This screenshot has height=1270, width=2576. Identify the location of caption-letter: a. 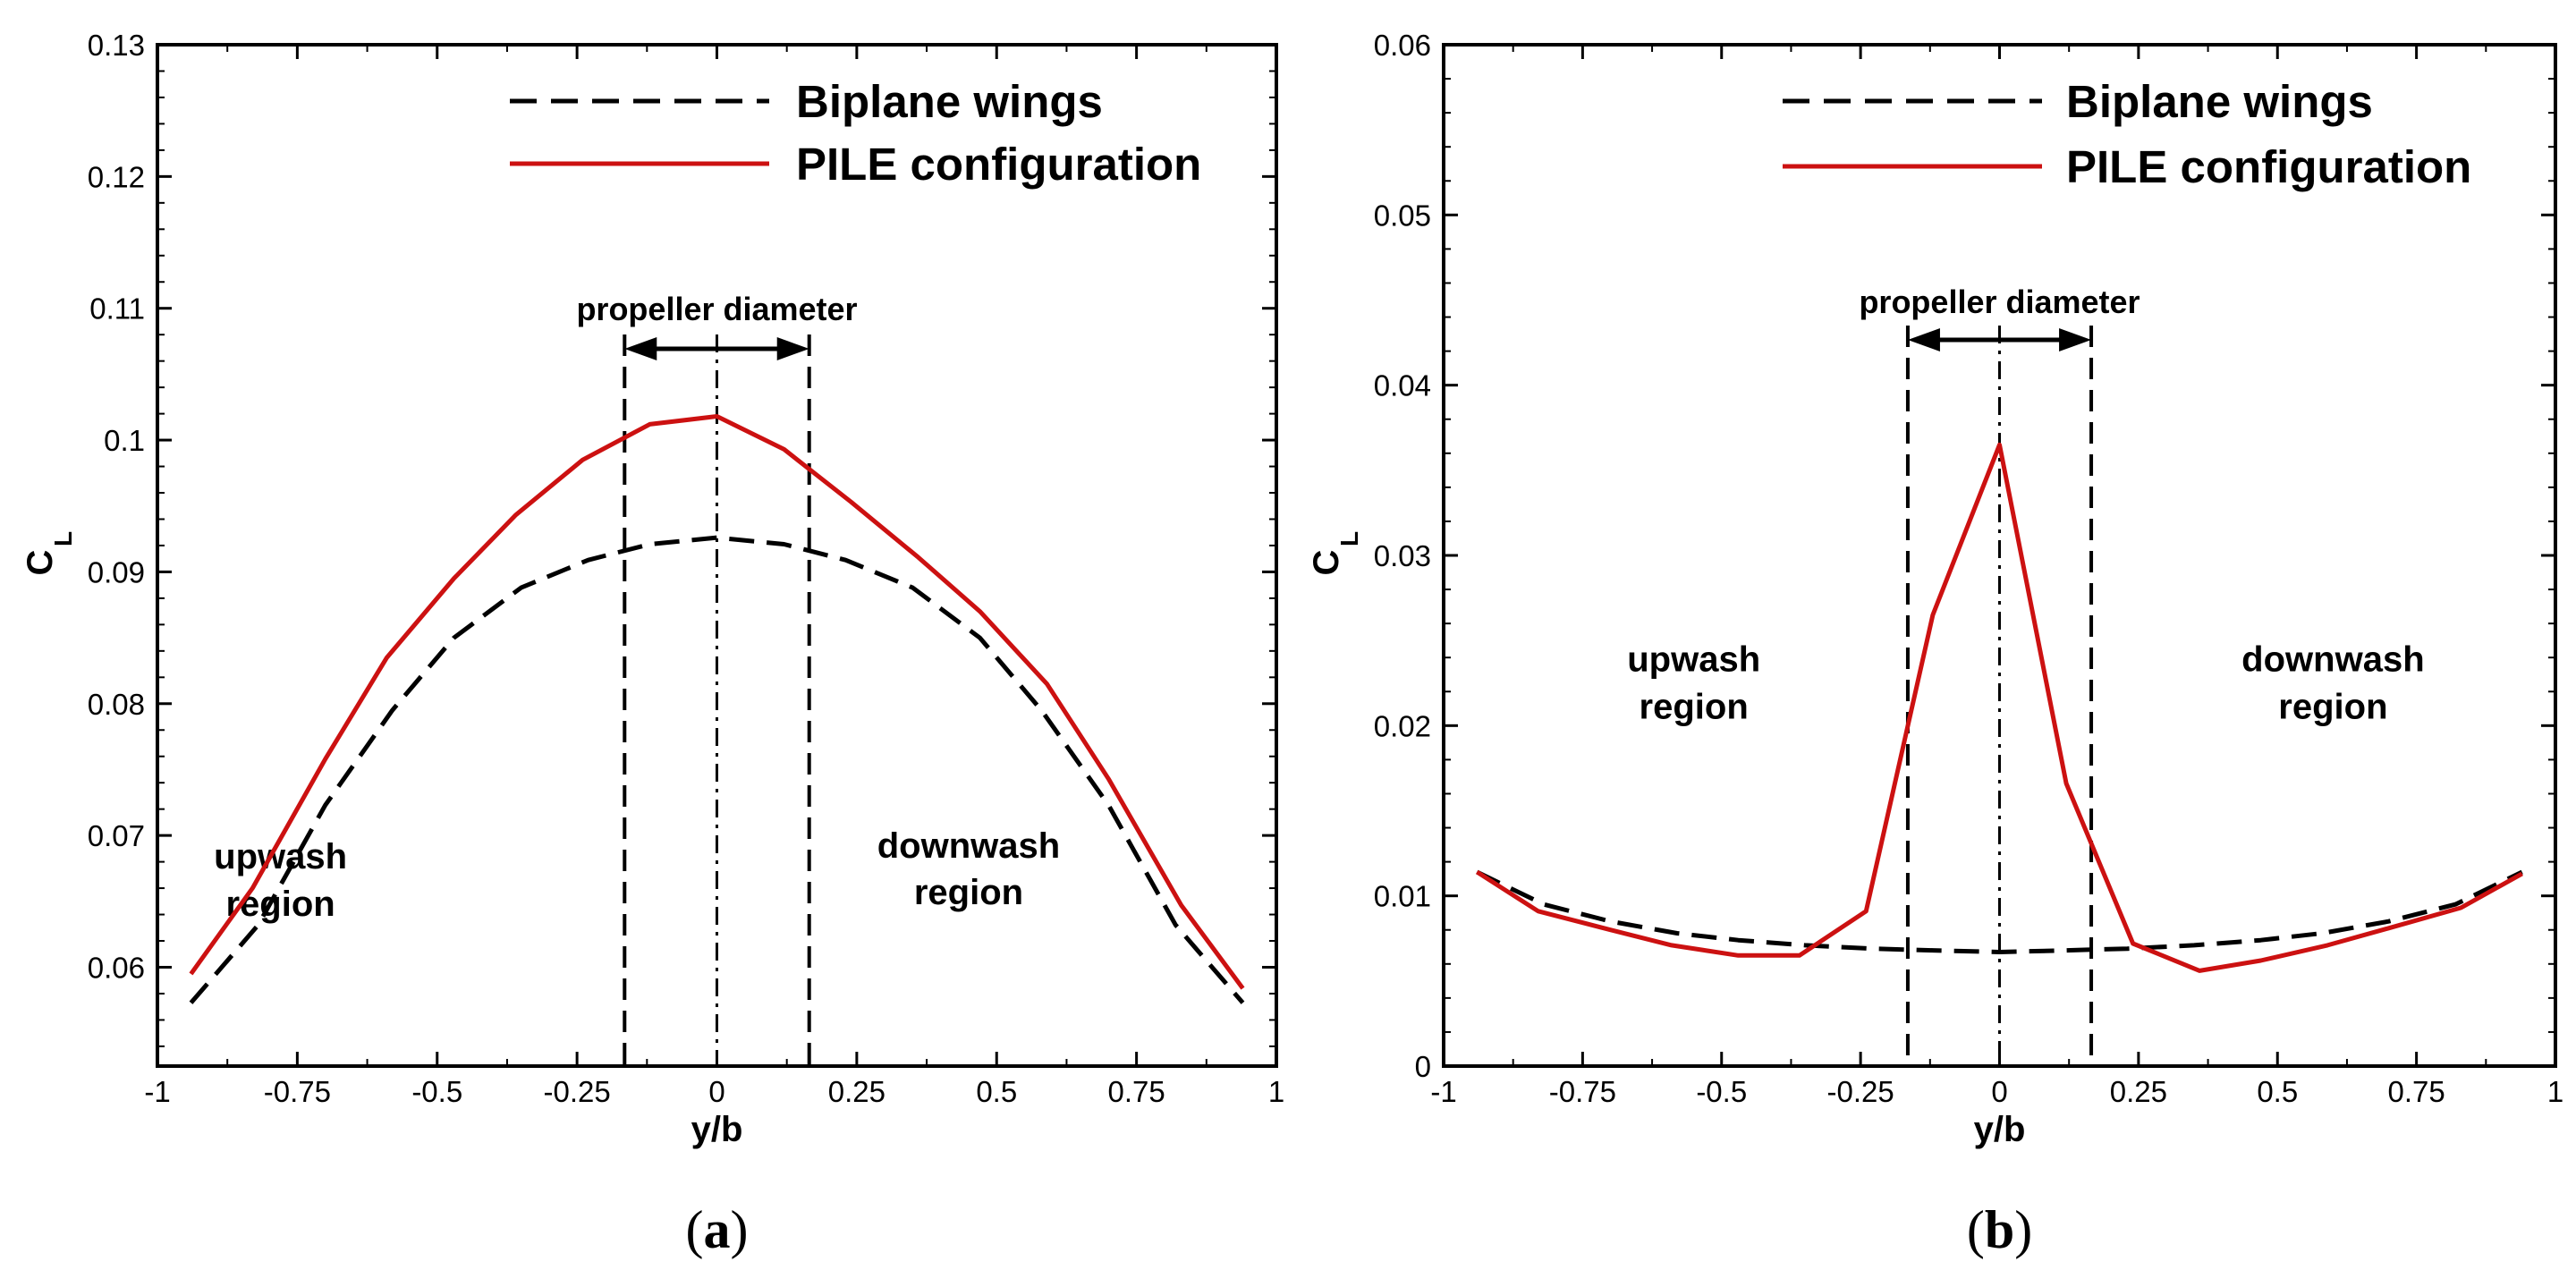
(717, 1229).